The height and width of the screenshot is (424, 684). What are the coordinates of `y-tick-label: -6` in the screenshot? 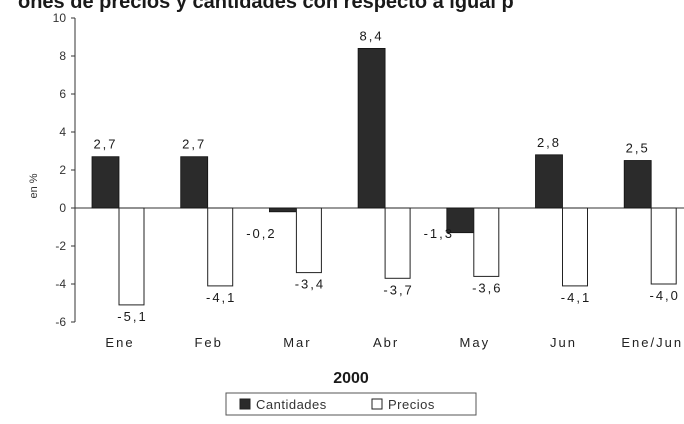 It's located at (60, 322).